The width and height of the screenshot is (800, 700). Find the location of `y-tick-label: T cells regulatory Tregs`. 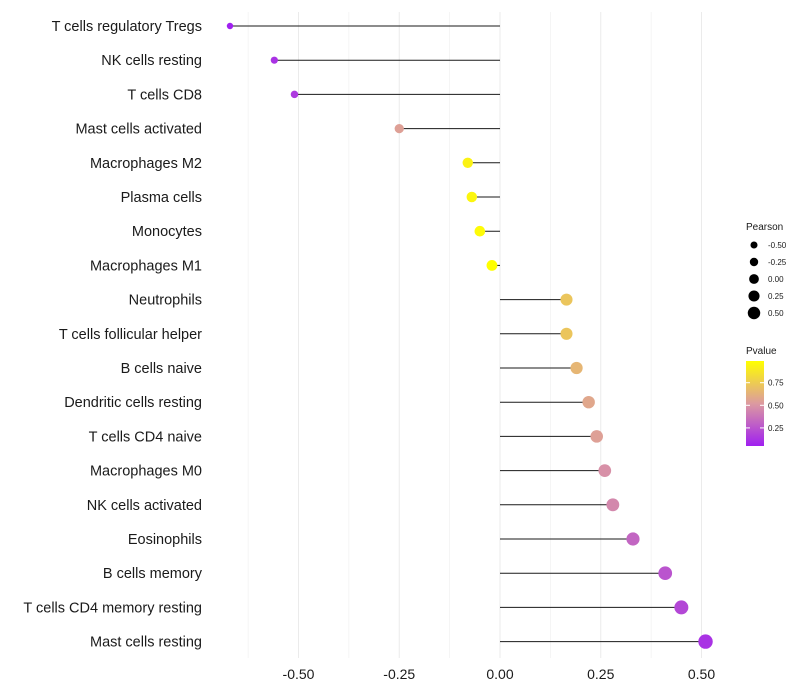

y-tick-label: T cells regulatory Tregs is located at coordinates (127, 27).